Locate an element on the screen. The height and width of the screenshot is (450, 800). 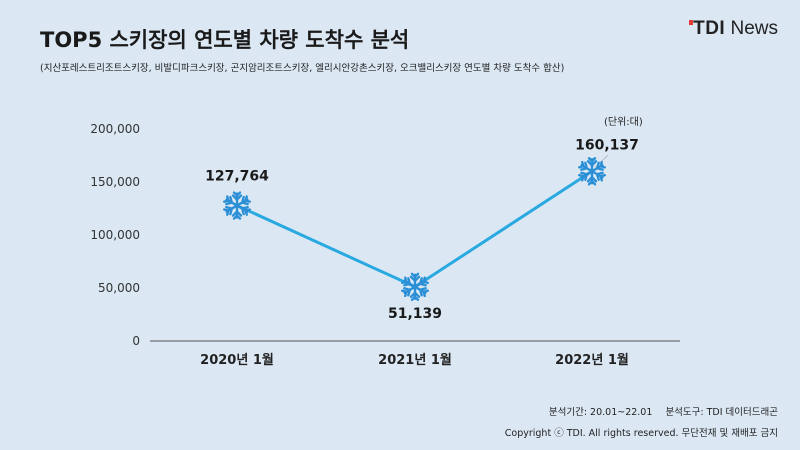
analysis-period: 분석기간: 20.01~22.01 is located at coordinates (600, 412).